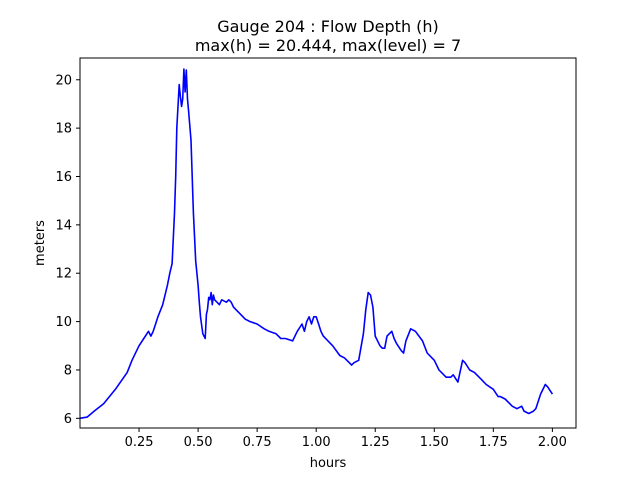 This screenshot has width=640, height=480. What do you see at coordinates (328, 26) in the screenshot?
I see `chart-title-line1: Gauge 204 : Flow Depth (h)` at bounding box center [328, 26].